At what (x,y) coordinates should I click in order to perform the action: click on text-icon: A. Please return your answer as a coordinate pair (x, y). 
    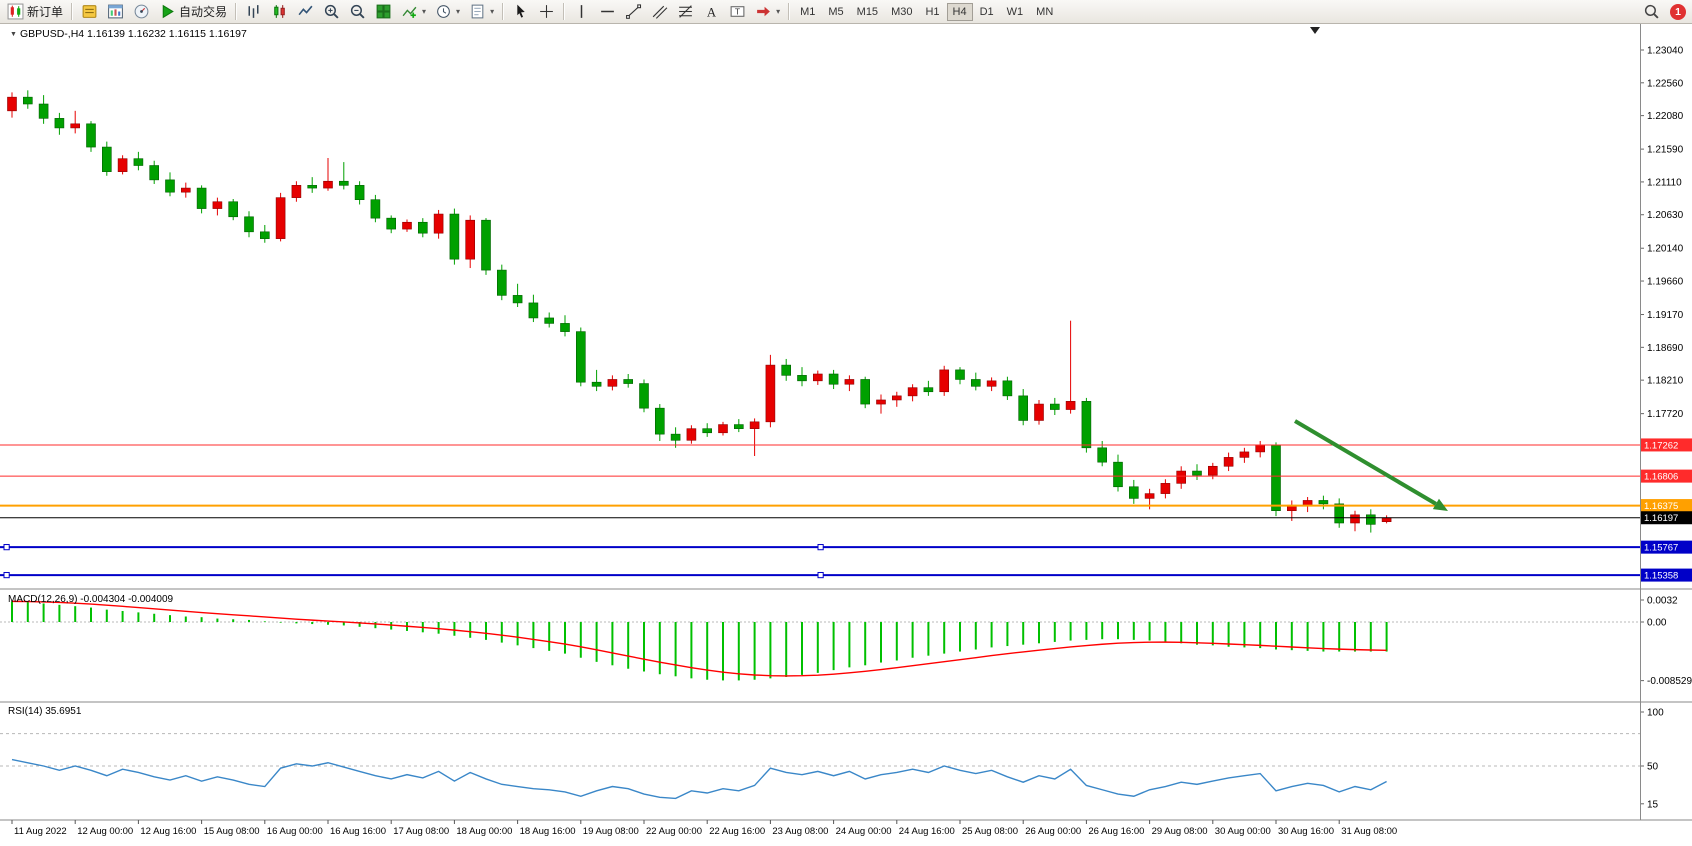
    Looking at the image, I should click on (712, 12).